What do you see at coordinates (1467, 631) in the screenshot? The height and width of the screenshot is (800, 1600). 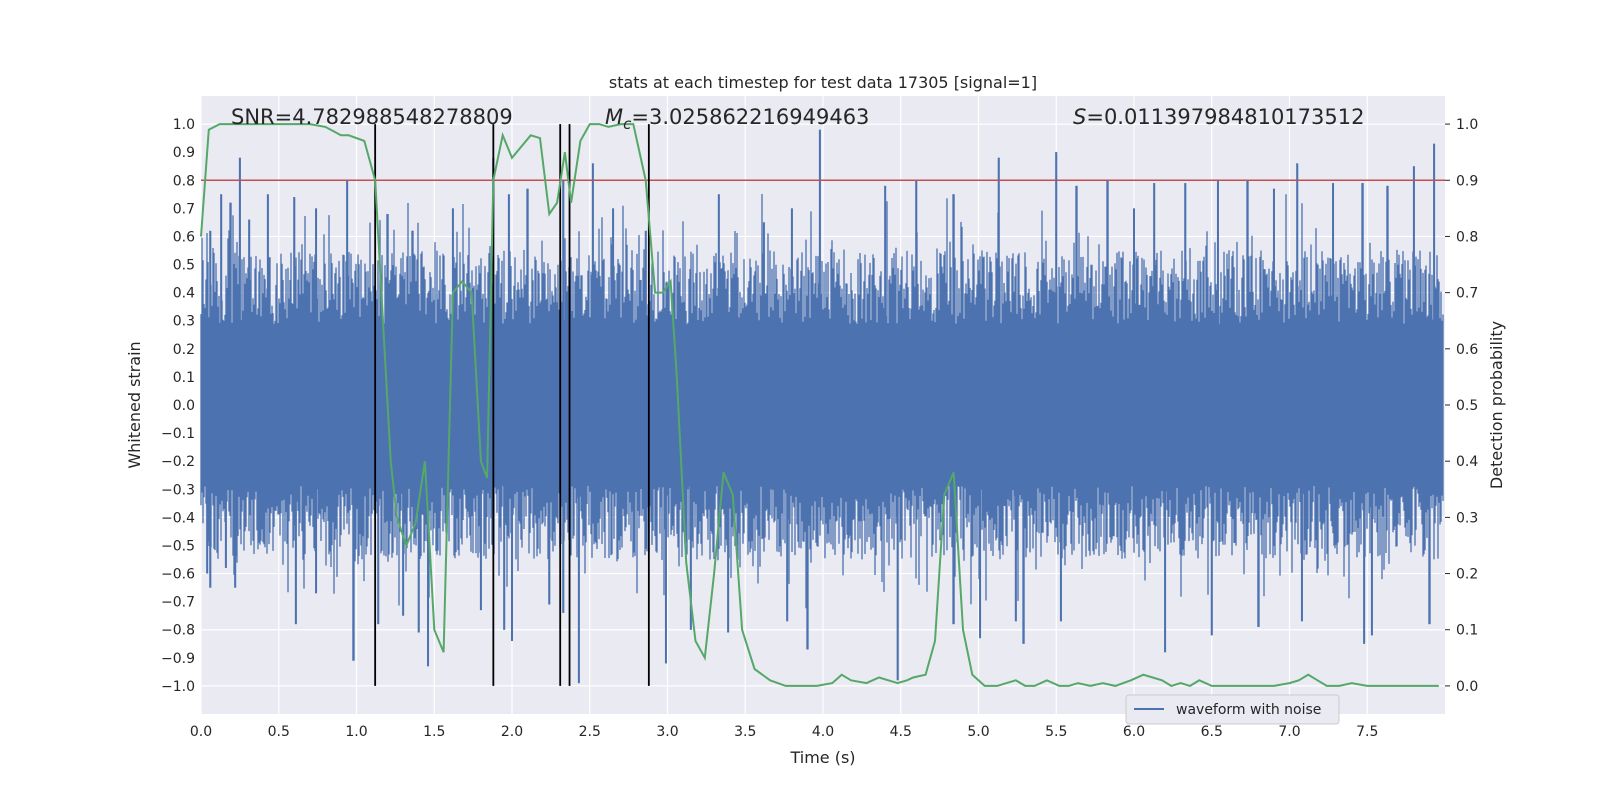 I see `y-right-tick-label: 0.1` at bounding box center [1467, 631].